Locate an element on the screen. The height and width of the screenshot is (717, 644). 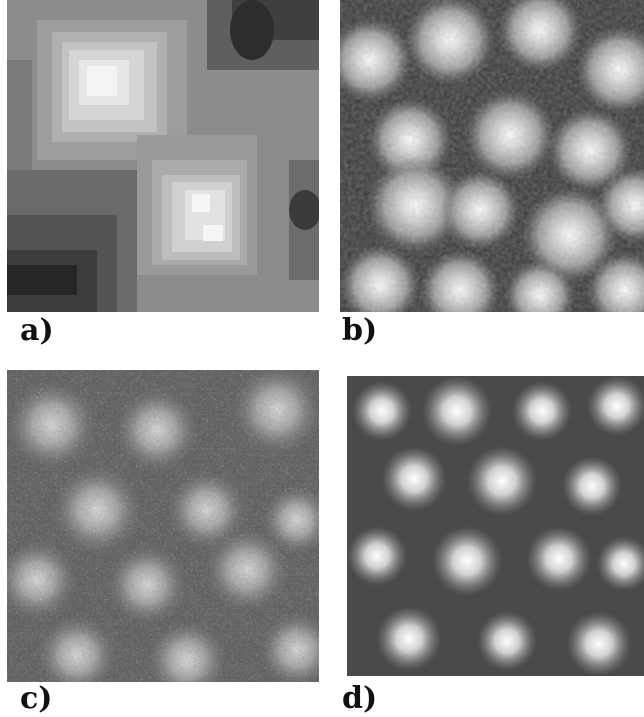
panel-b-label: b) is located at coordinates (360, 330).